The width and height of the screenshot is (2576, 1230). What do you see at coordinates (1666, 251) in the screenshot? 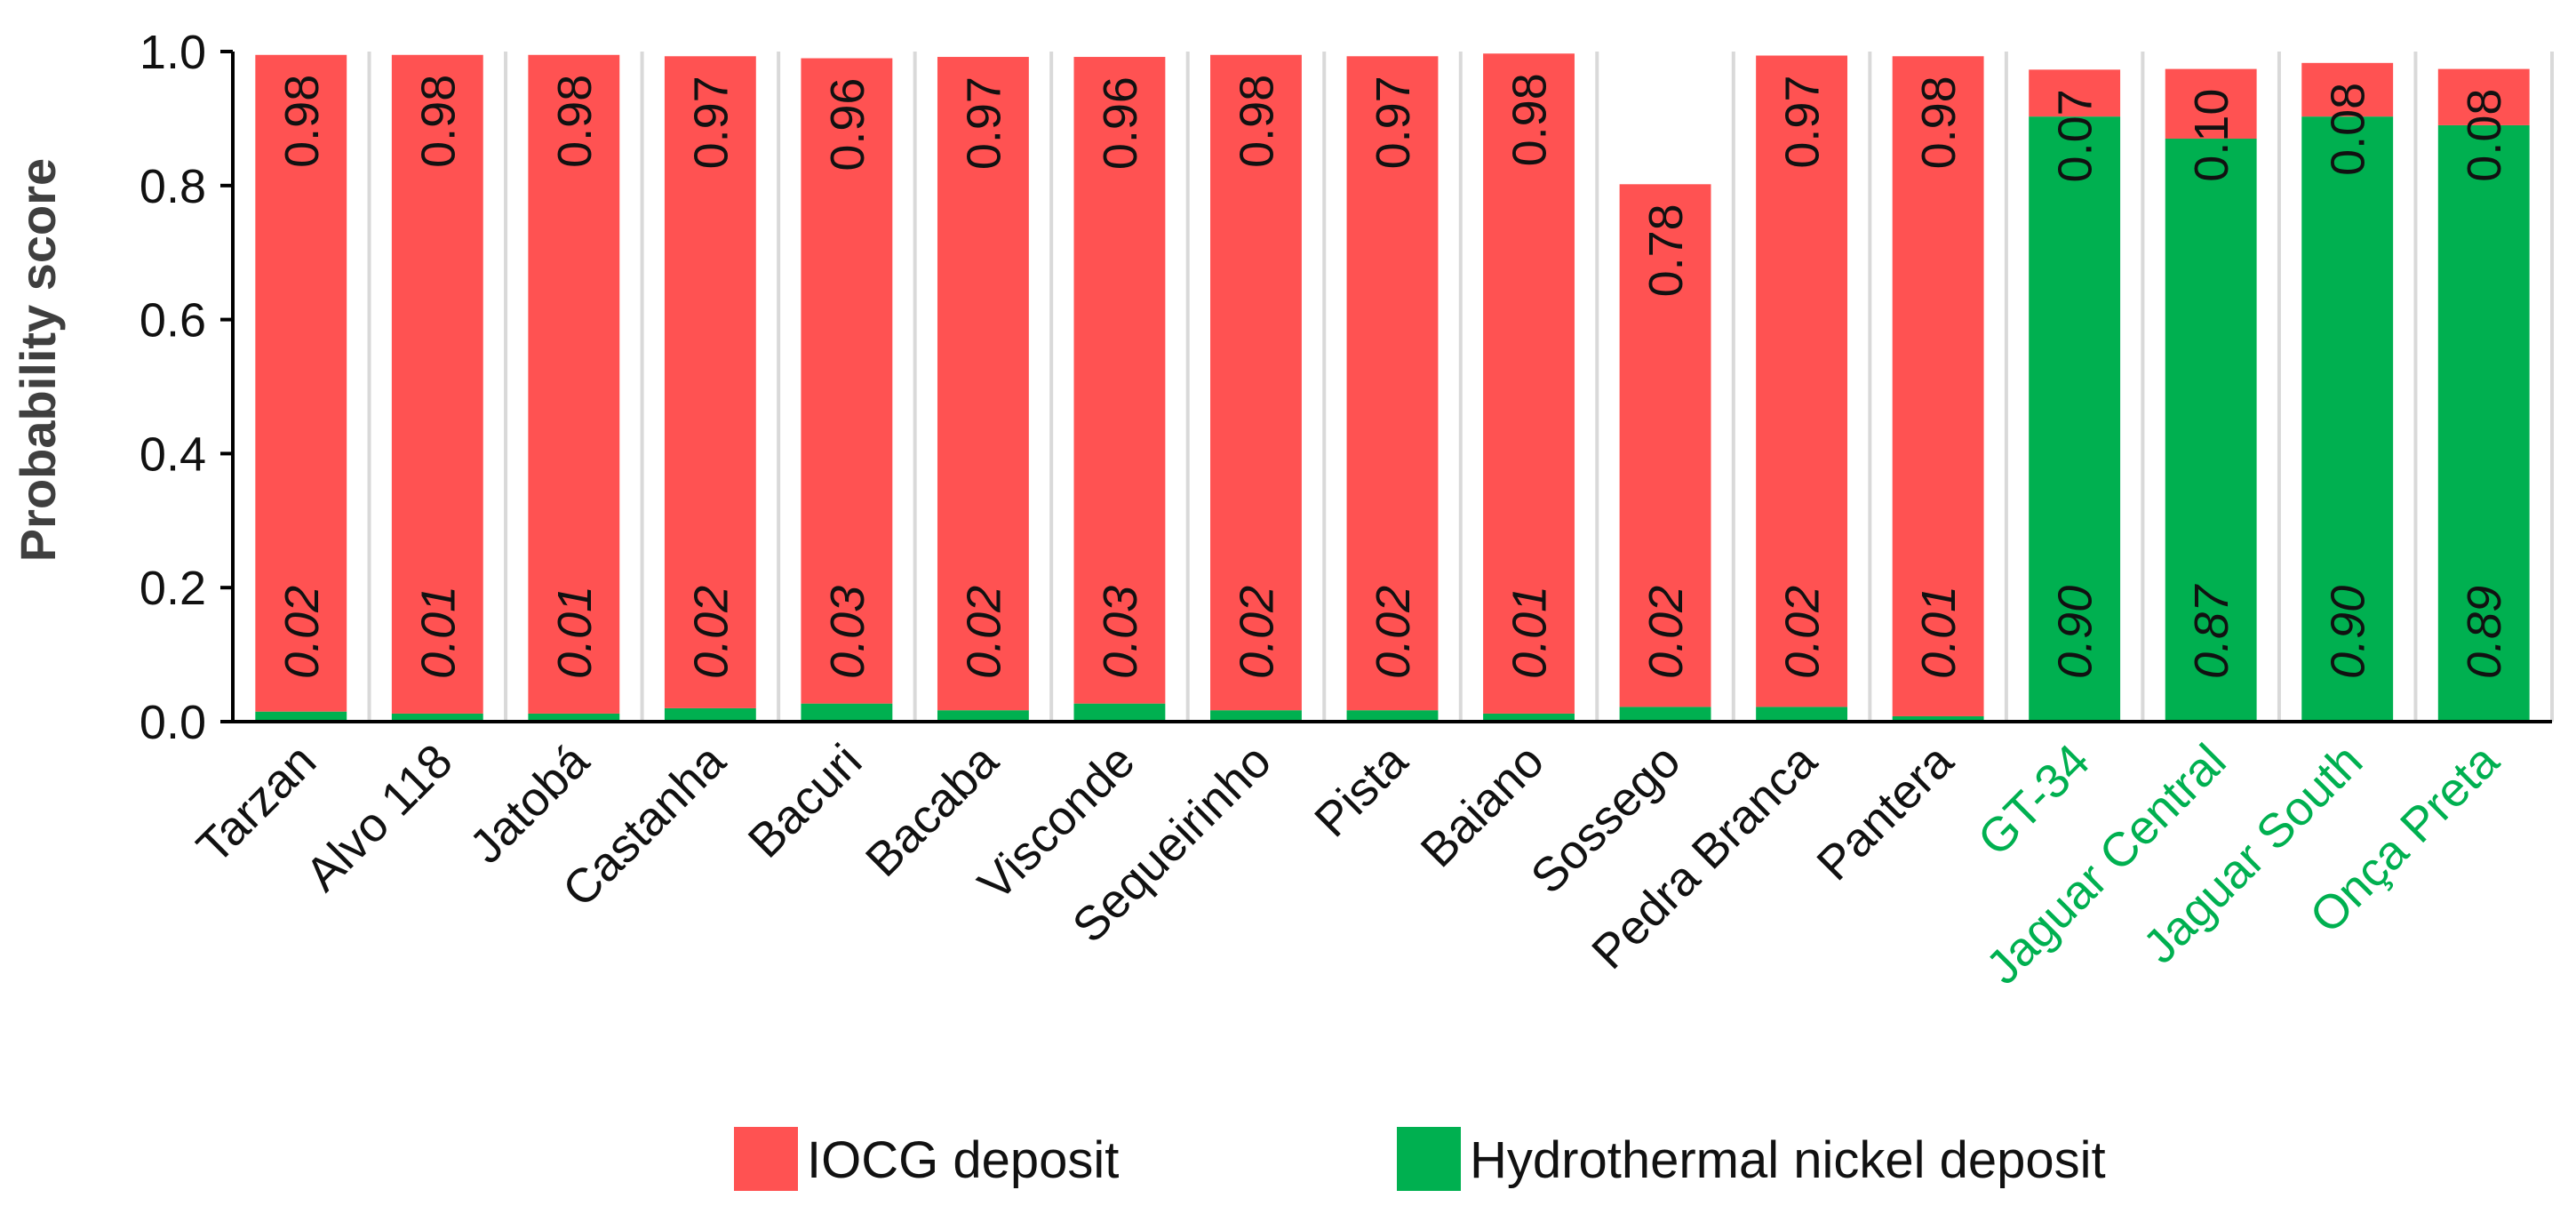
I see `data-label-iocg: 0.78` at bounding box center [1666, 251].